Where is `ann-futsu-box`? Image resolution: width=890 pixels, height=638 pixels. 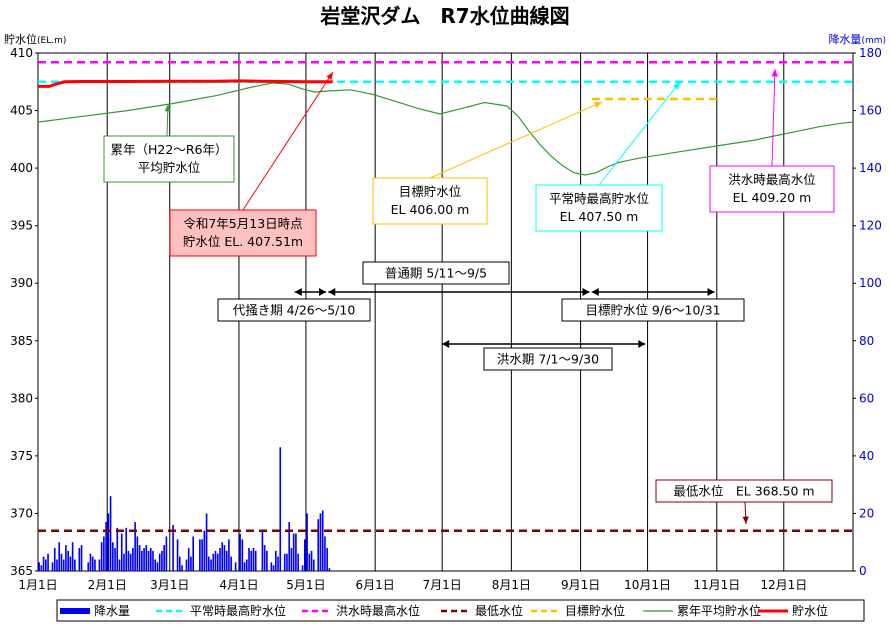 ann-futsu-box is located at coordinates (436, 273).